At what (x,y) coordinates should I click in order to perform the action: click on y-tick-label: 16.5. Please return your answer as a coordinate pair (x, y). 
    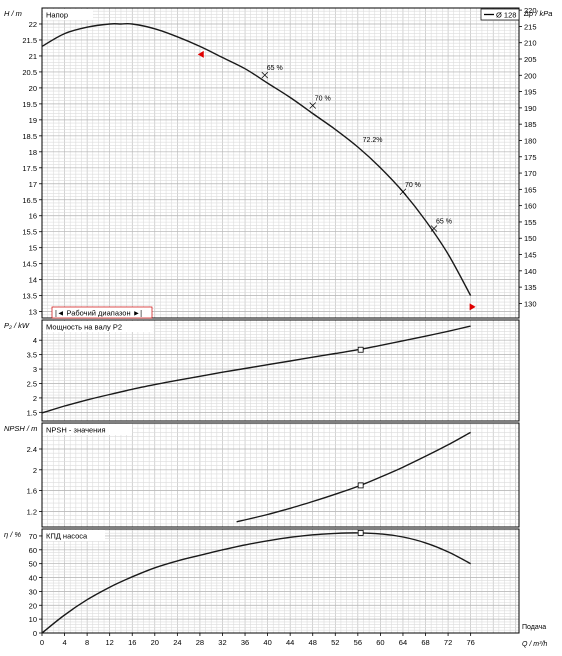
    Looking at the image, I should click on (29, 200).